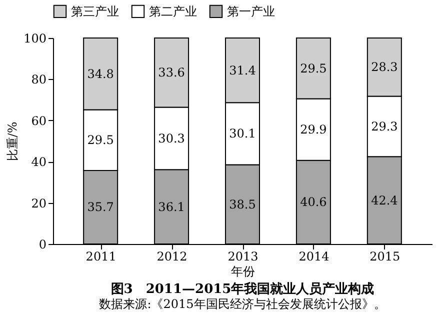  What do you see at coordinates (38, 203) in the screenshot?
I see `y-tick-label: 20` at bounding box center [38, 203].